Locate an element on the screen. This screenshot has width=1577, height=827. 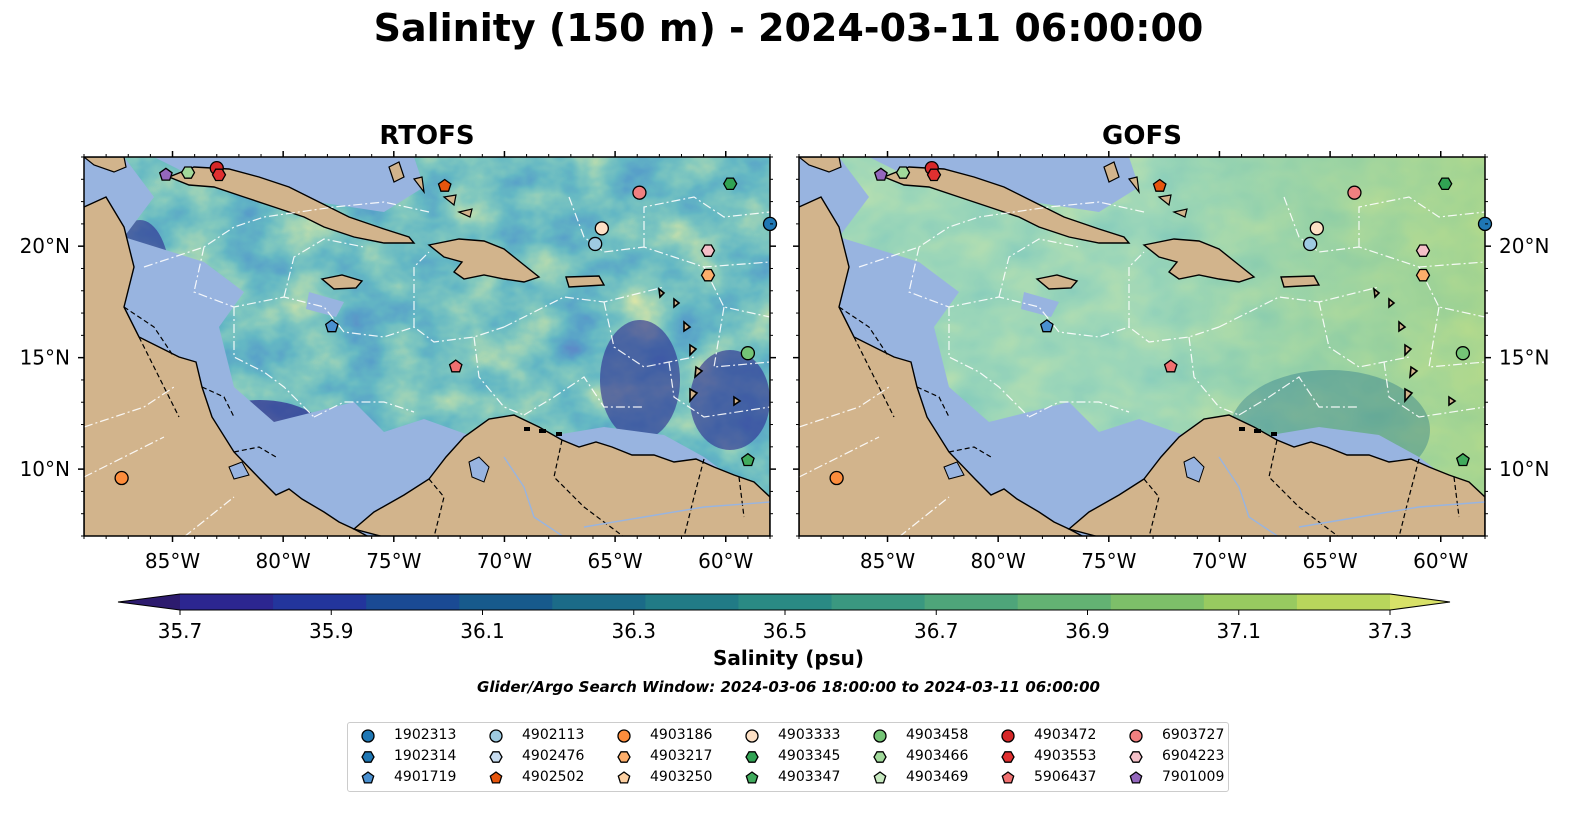
colorbar-tick-label: 36.5 is located at coordinates (785, 631).